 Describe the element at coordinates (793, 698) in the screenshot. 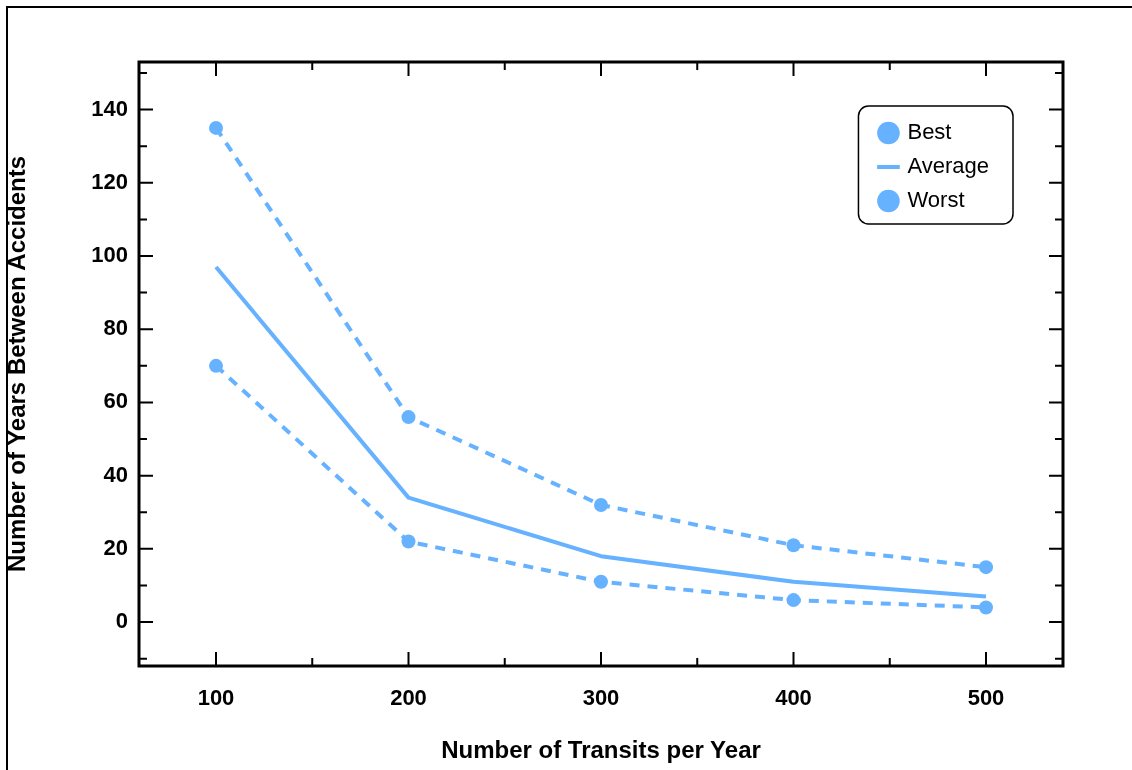

I see `x-tick-label: 400` at that location.